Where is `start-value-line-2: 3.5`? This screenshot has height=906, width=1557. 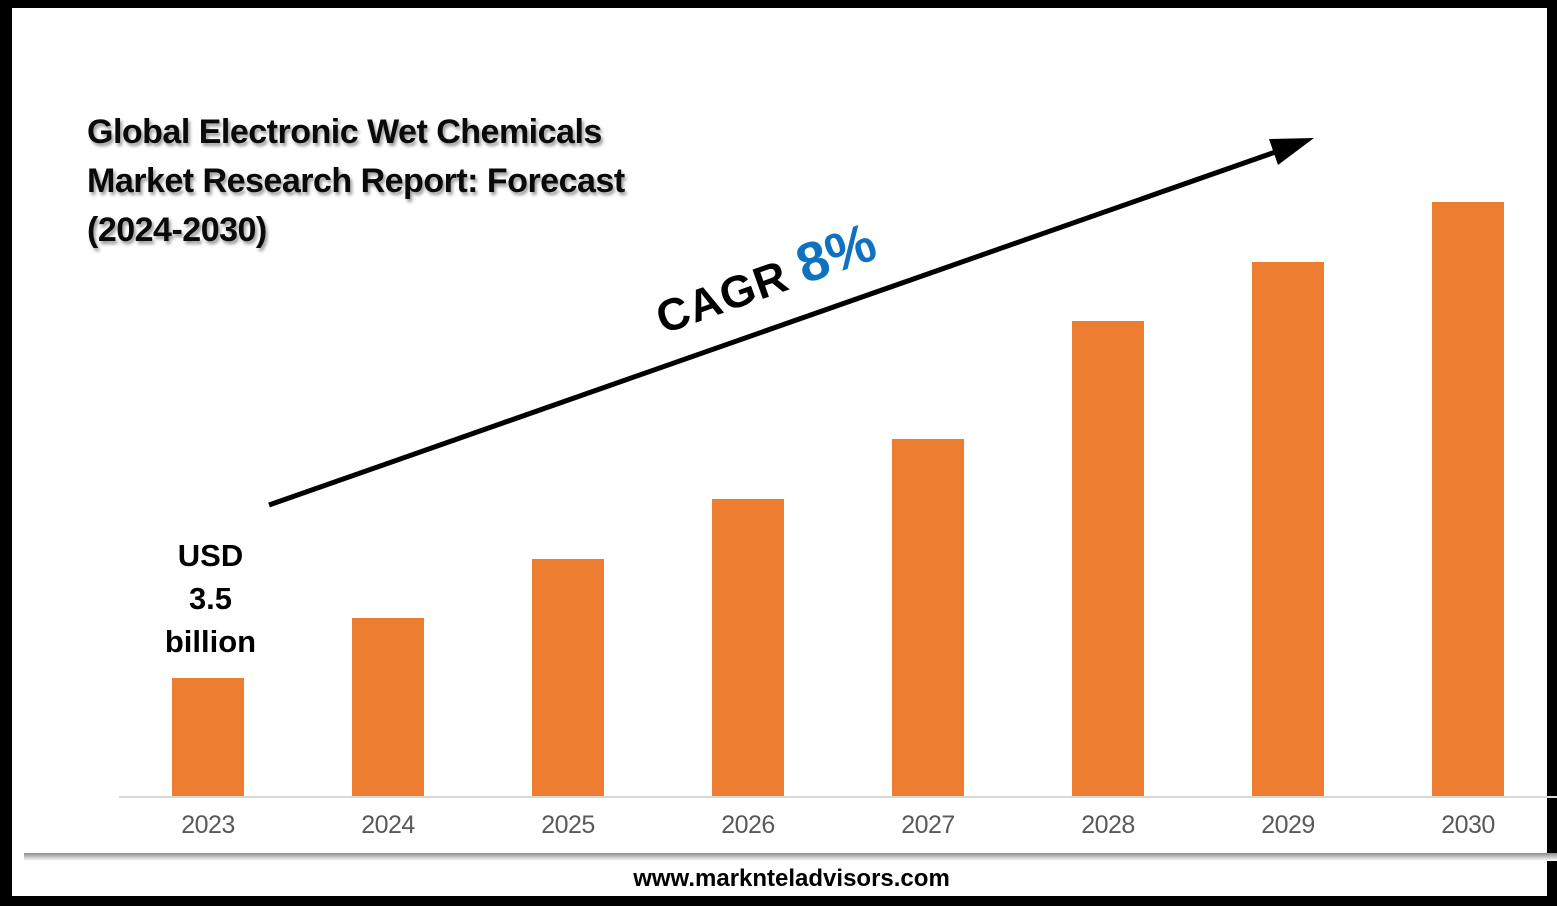
start-value-line-2: 3.5 is located at coordinates (210, 598).